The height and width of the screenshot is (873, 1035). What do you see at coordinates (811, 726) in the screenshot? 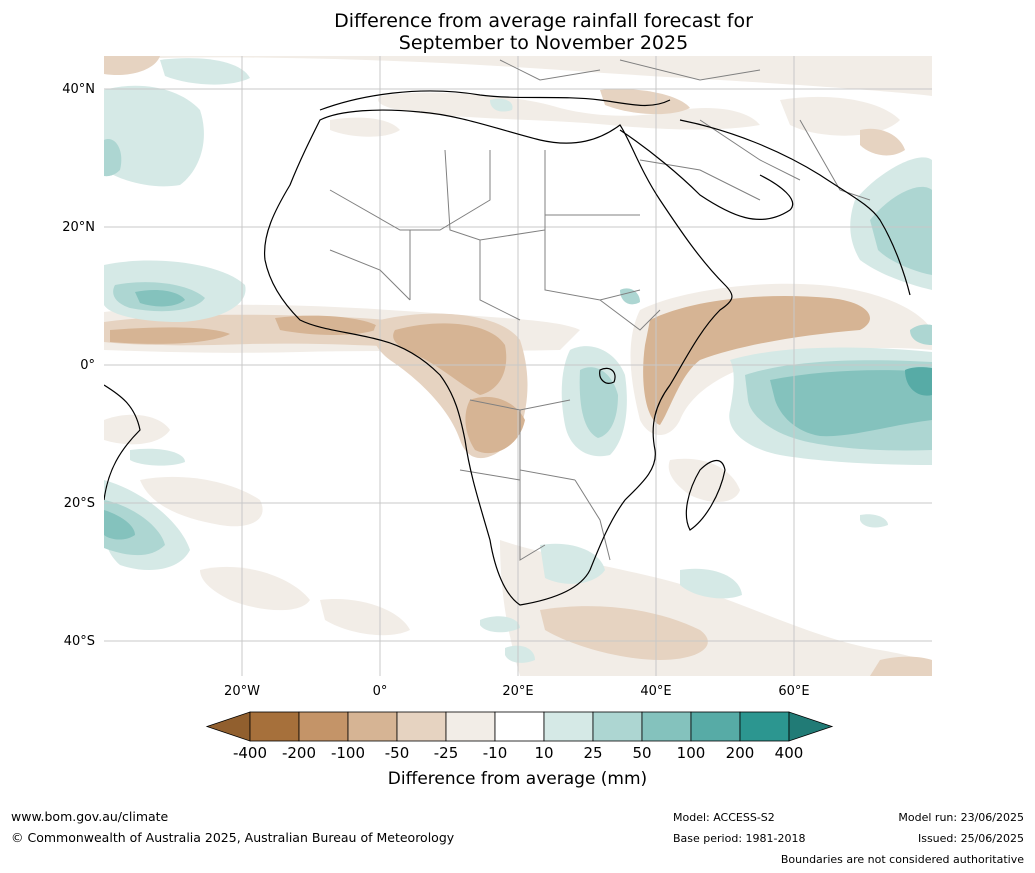
I see `colorbar-over-arrow` at bounding box center [811, 726].